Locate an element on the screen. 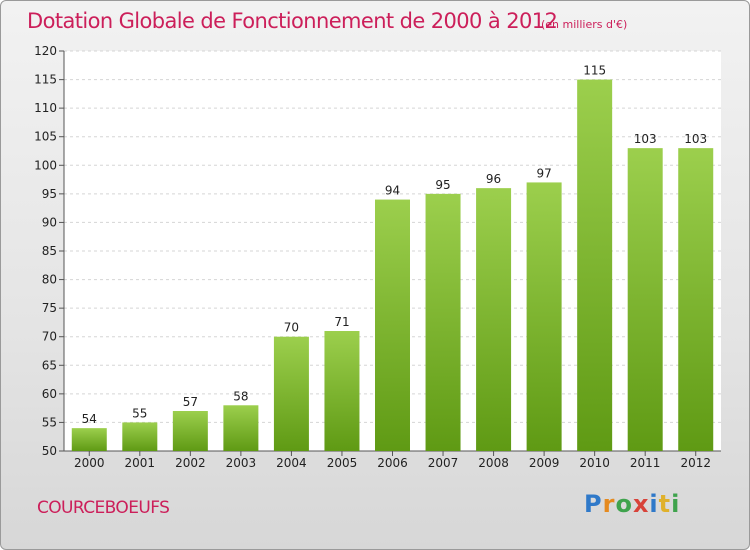 The image size is (750, 550). x-tick-label: 2007 is located at coordinates (443, 463).